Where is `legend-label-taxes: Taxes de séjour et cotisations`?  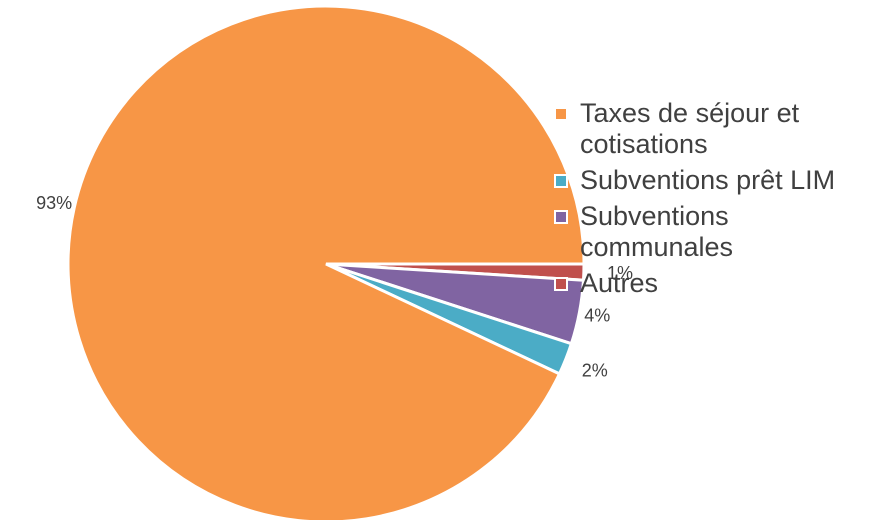 legend-label-taxes: Taxes de séjour et cotisations is located at coordinates (690, 128).